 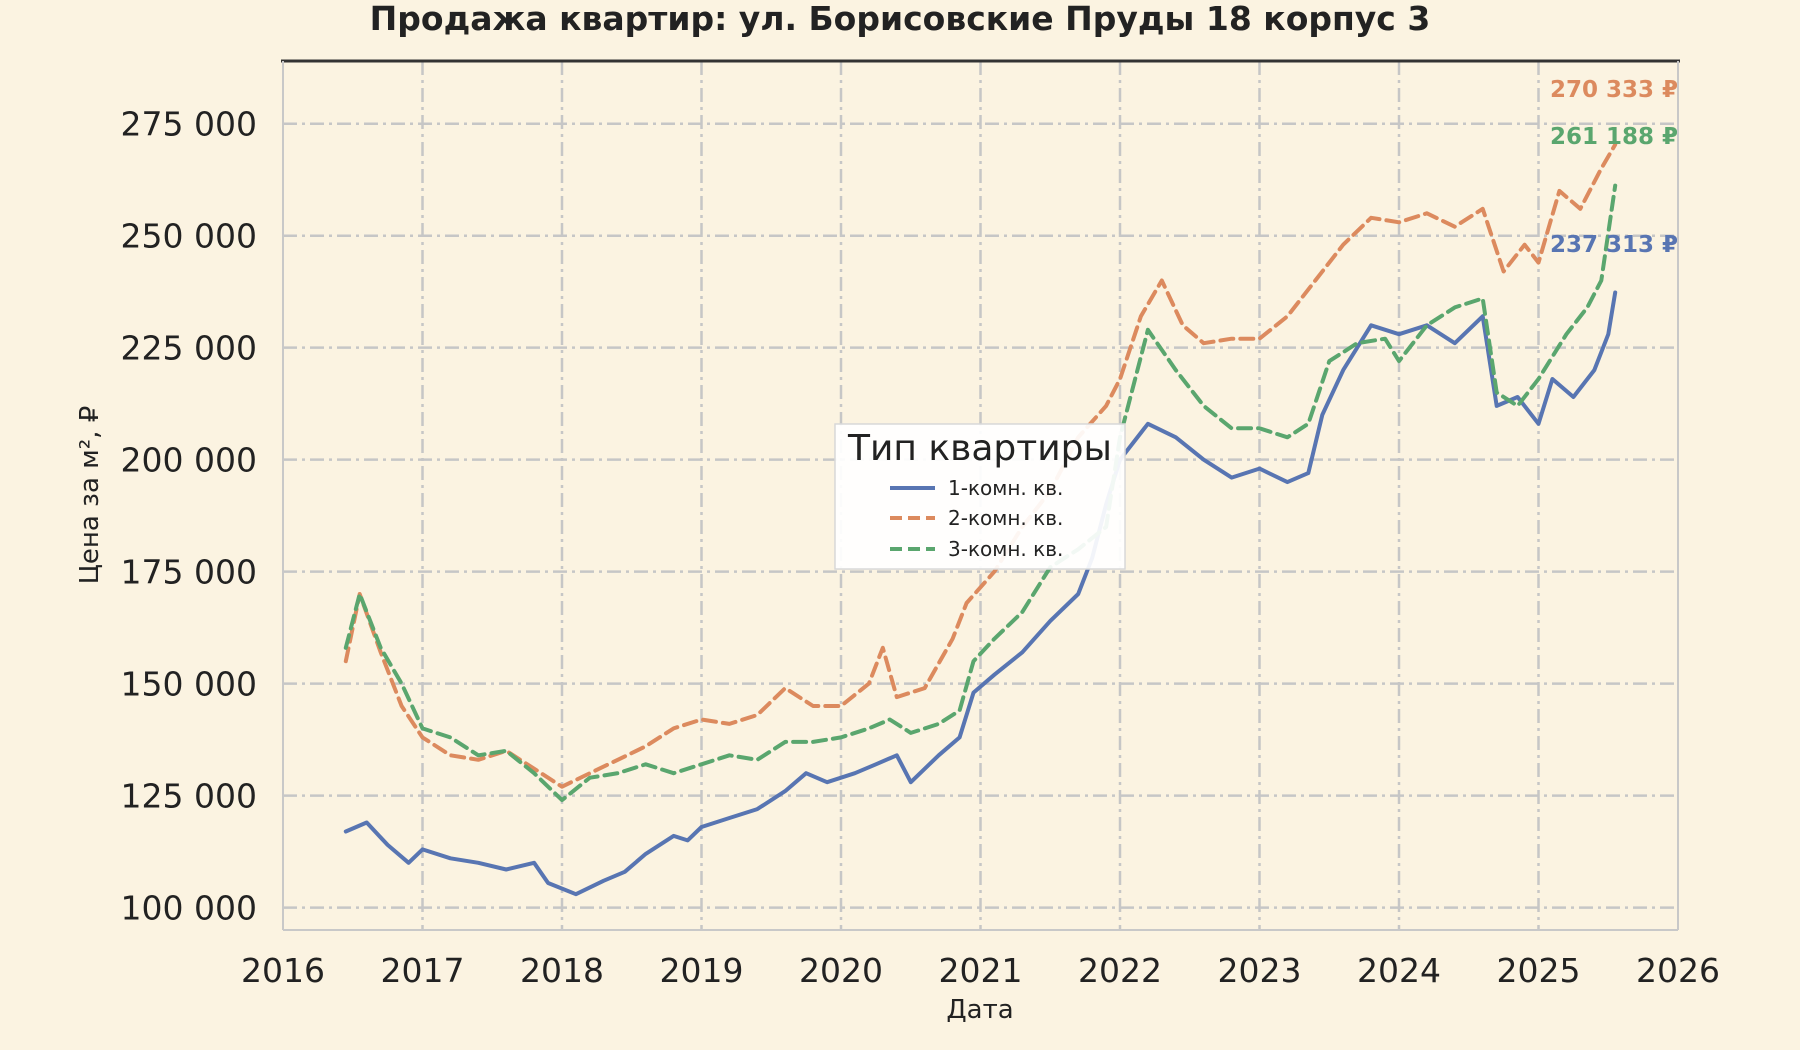 What do you see at coordinates (189, 124) in the screenshot?
I see `y-tick-label: 275 000` at bounding box center [189, 124].